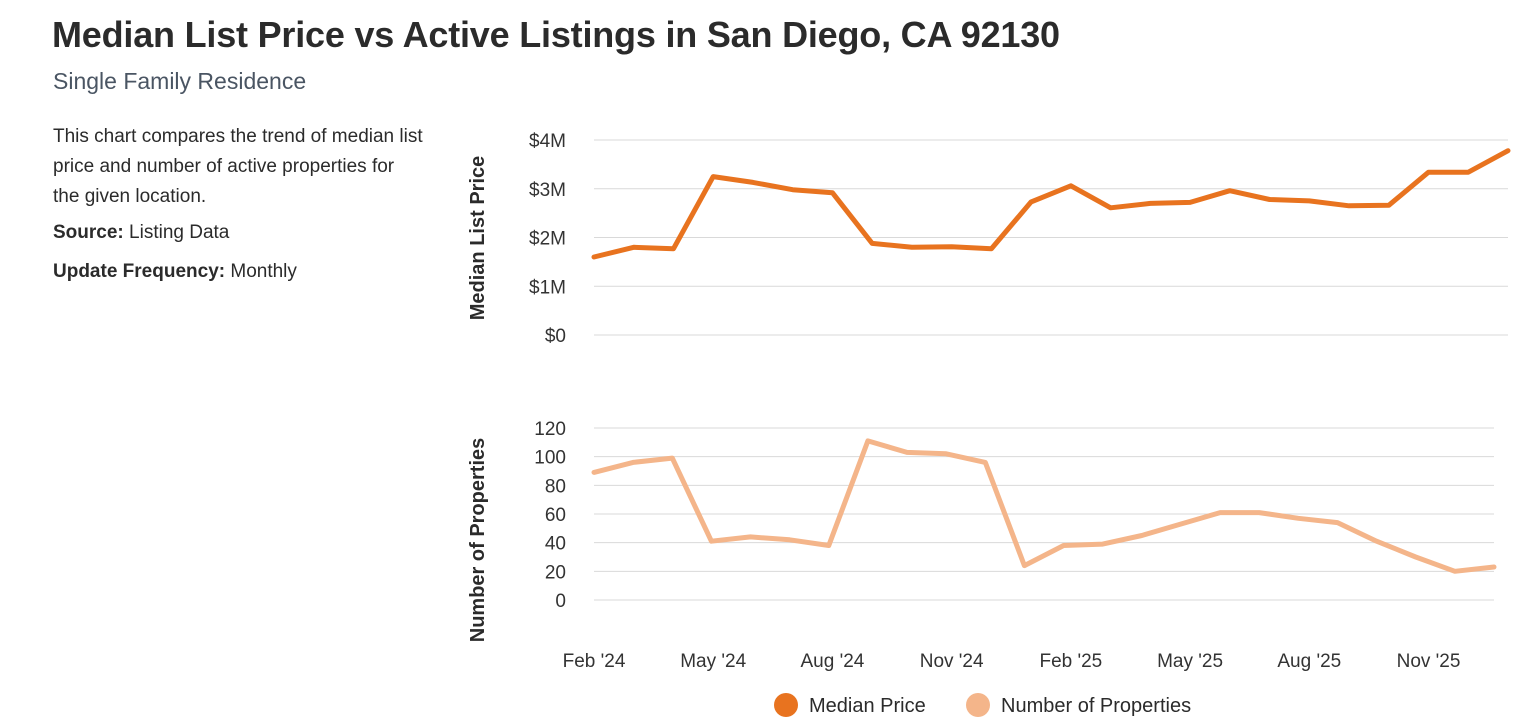  What do you see at coordinates (952, 661) in the screenshot?
I see `x-tick-label: Nov '24` at bounding box center [952, 661].